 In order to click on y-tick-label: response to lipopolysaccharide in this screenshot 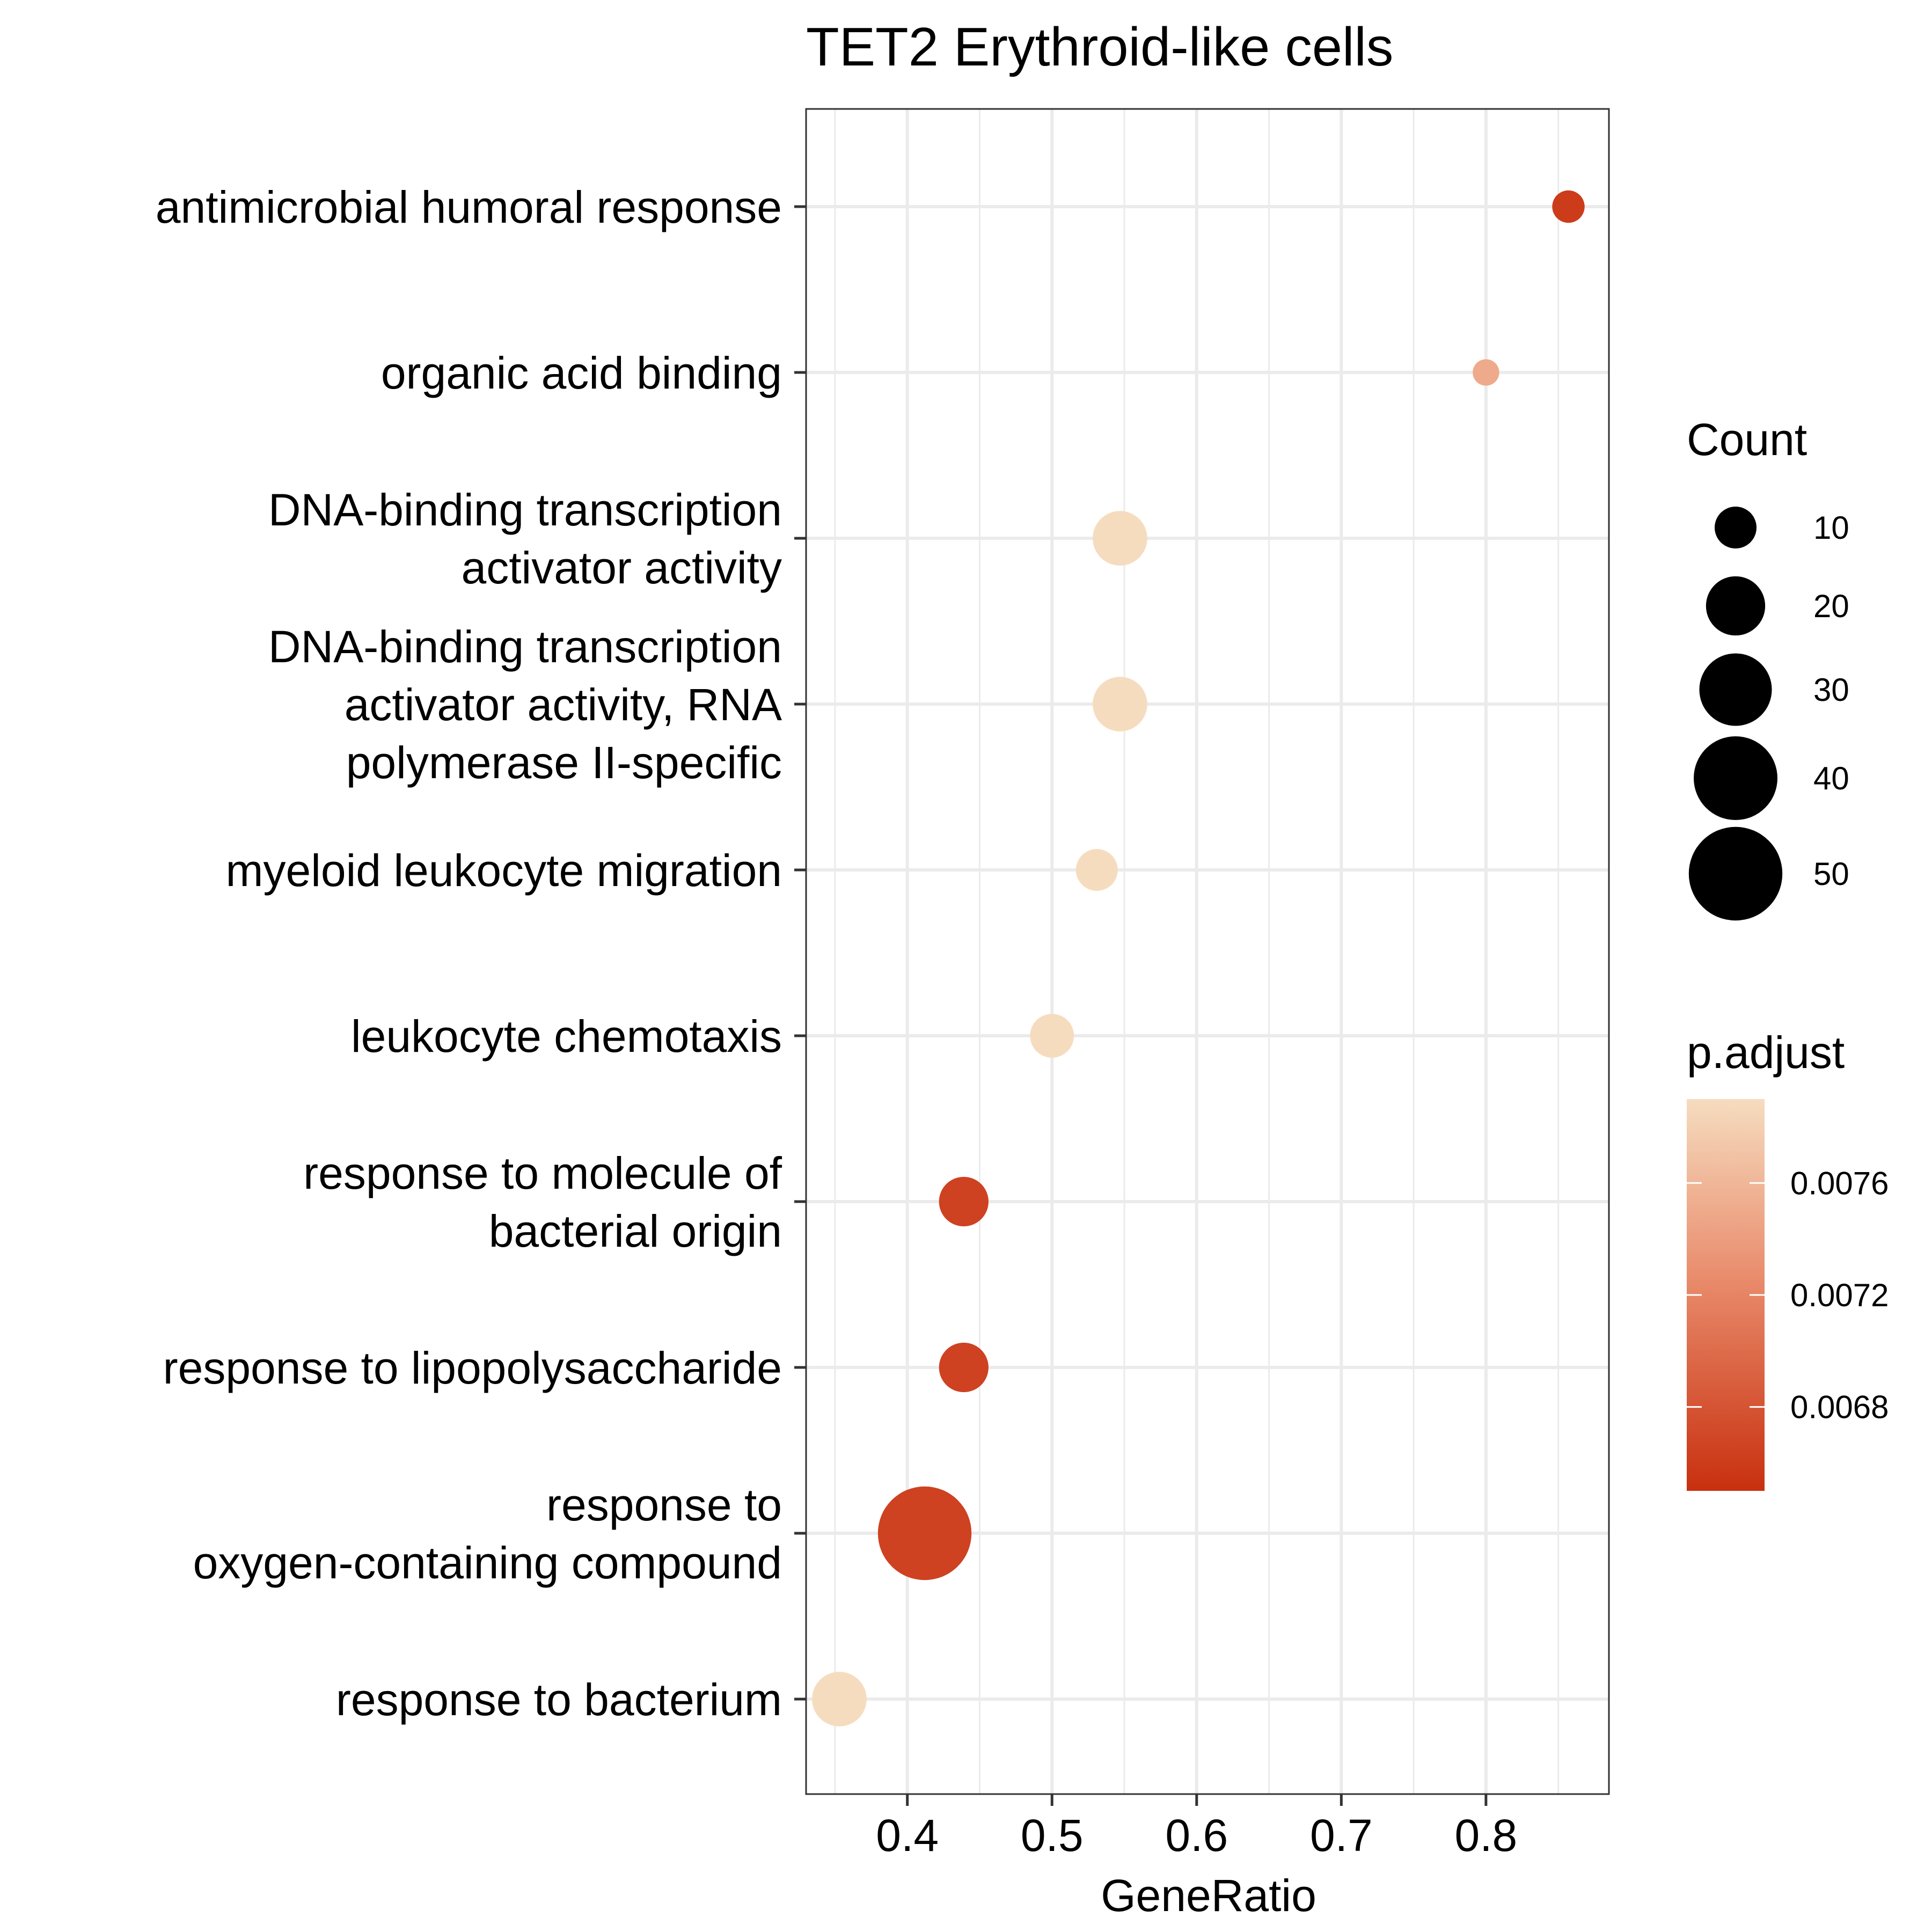, I will do `click(472, 1368)`.